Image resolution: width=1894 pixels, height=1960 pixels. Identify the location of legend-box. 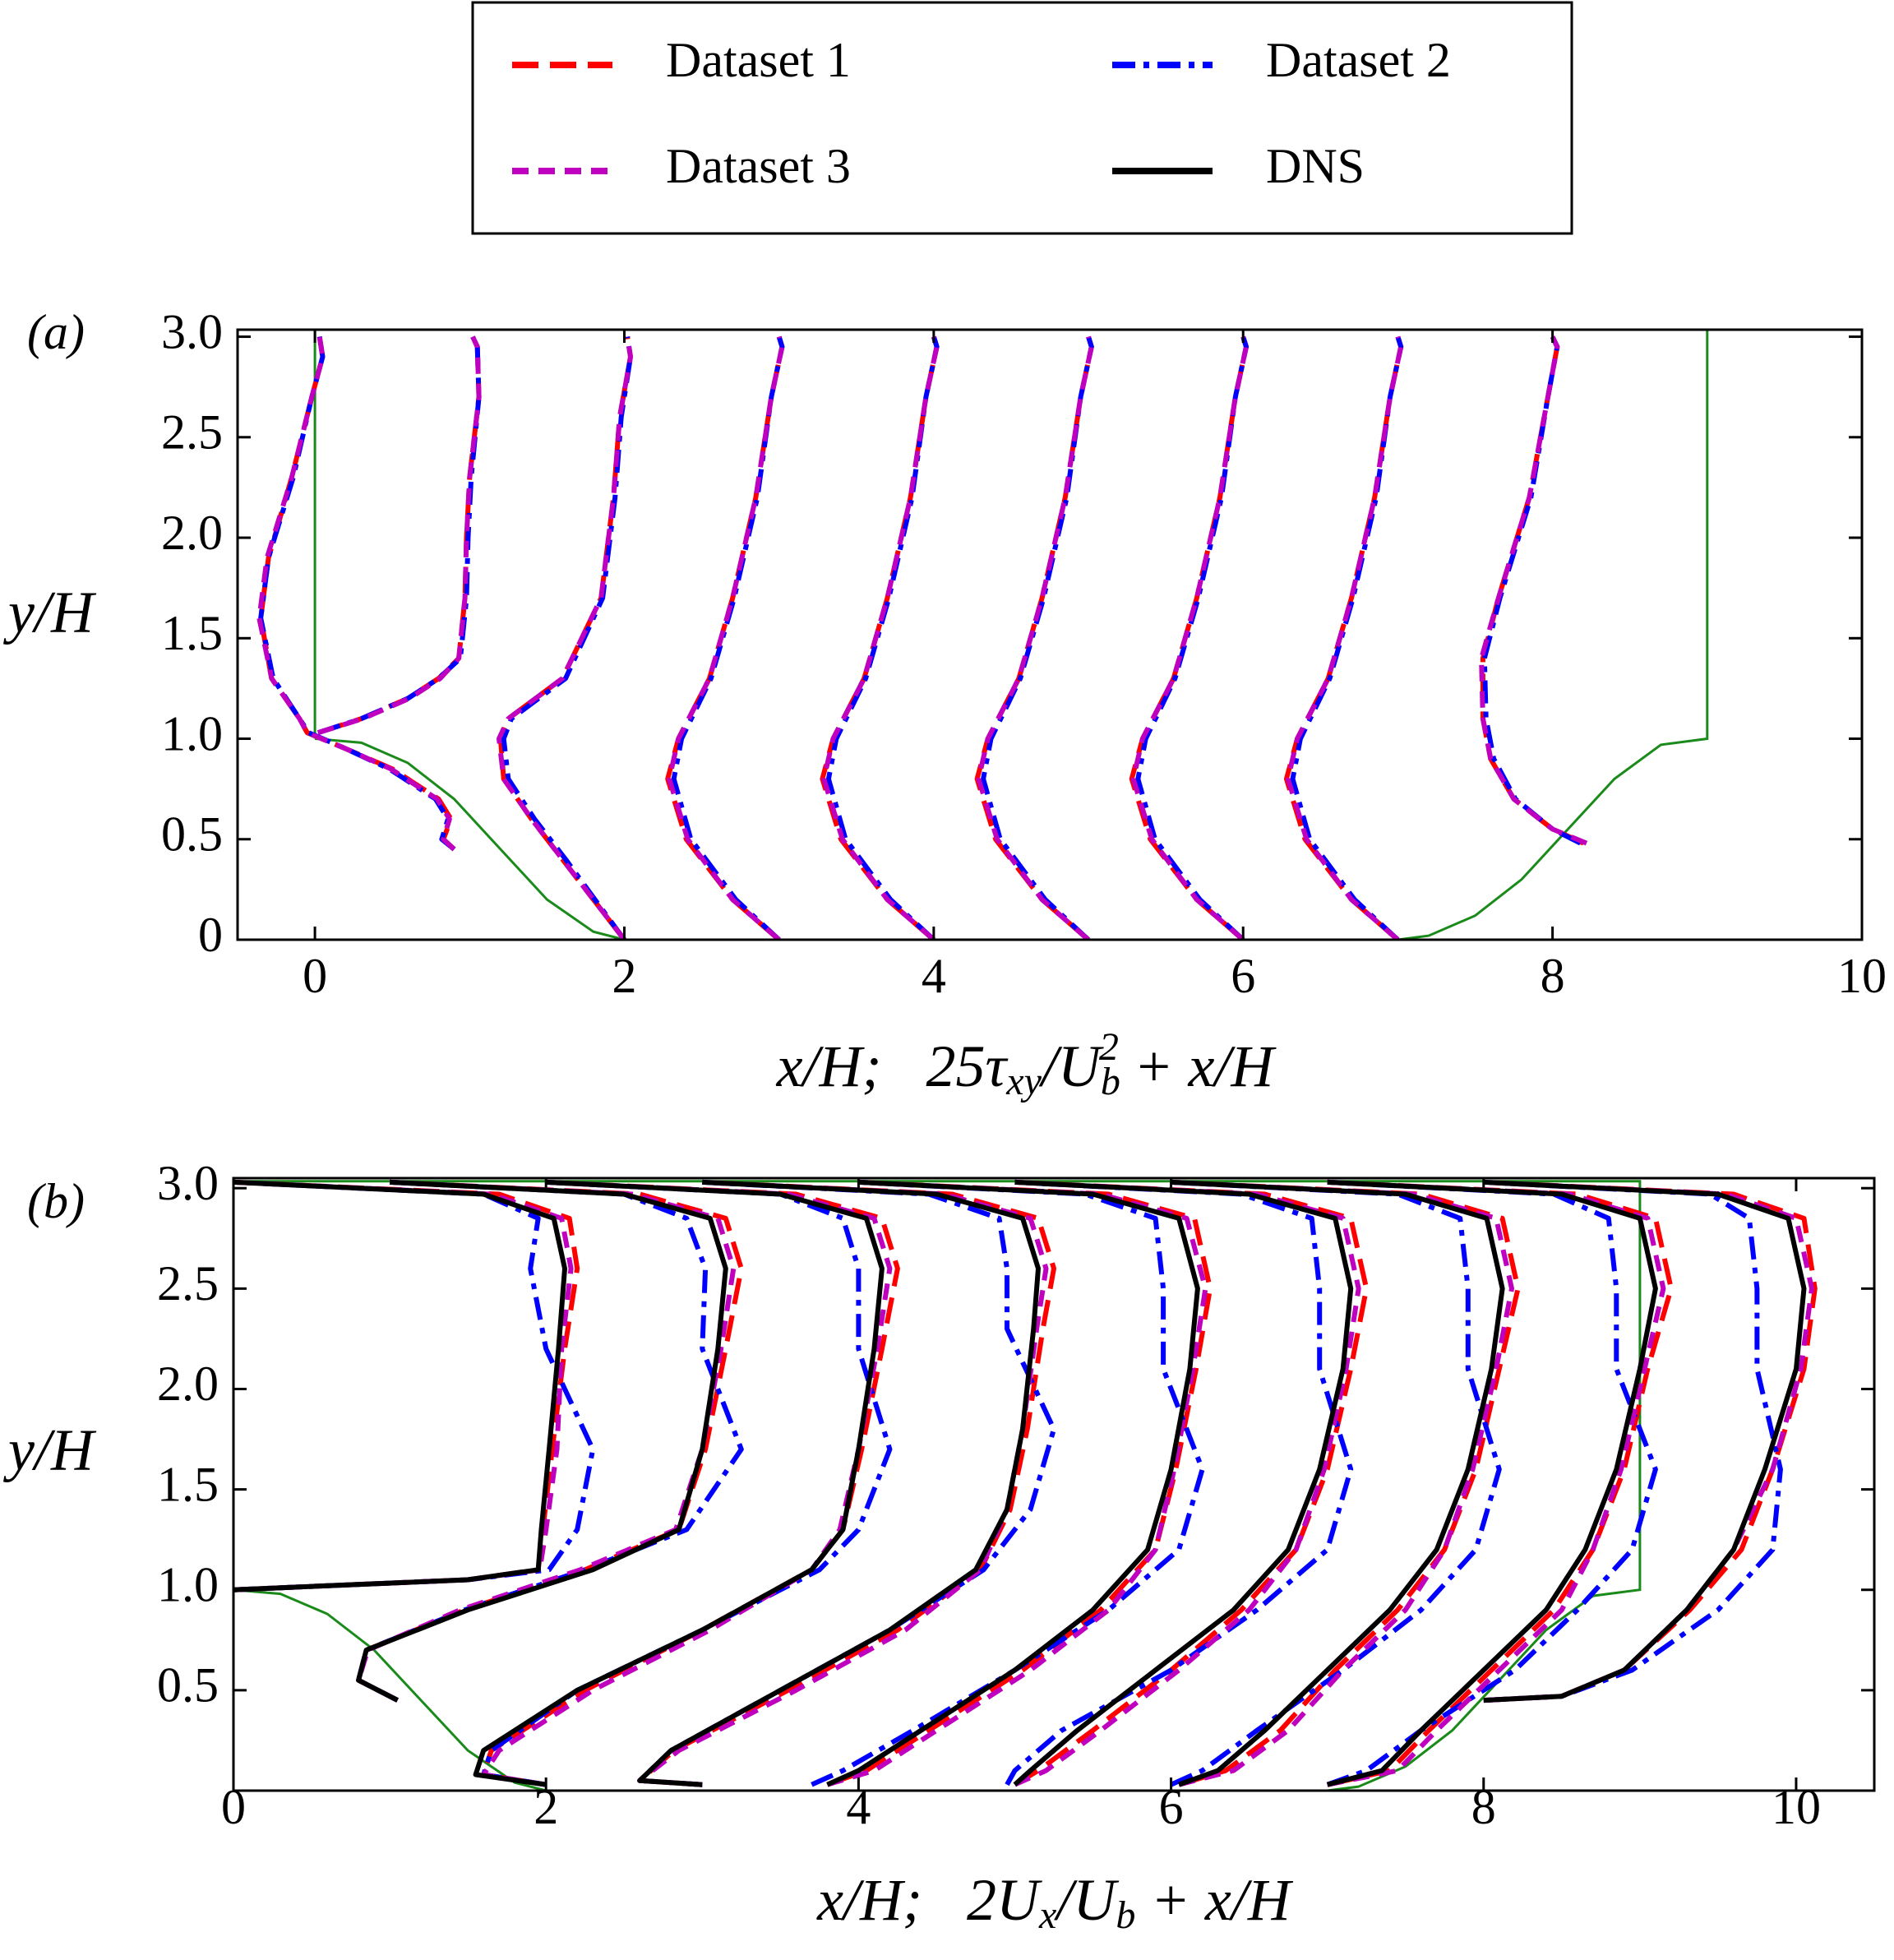
(1022, 118).